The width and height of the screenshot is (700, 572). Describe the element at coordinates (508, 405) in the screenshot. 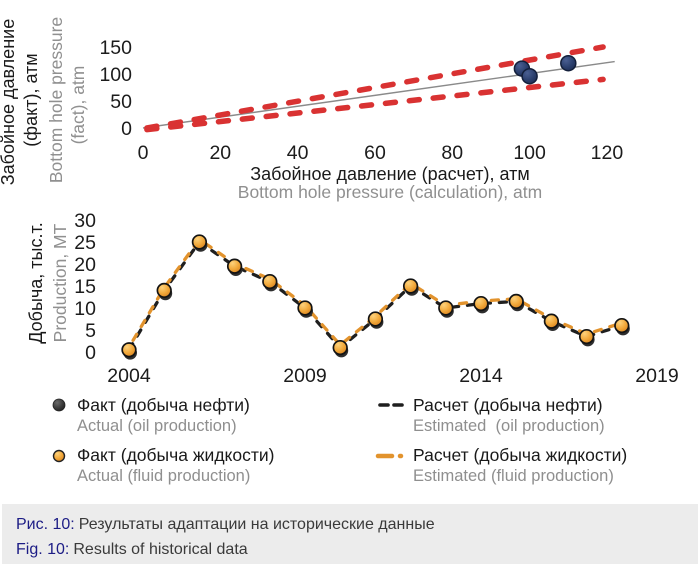

I see `legend-label-ru: Расчет (добыча нефти)` at that location.